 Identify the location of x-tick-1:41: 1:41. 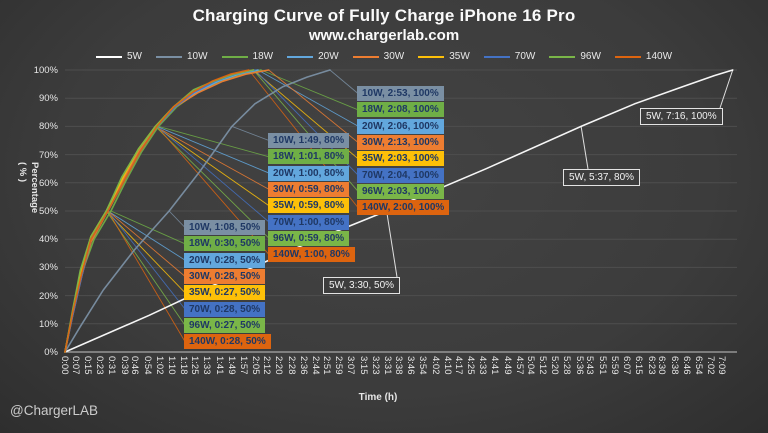
(219, 365).